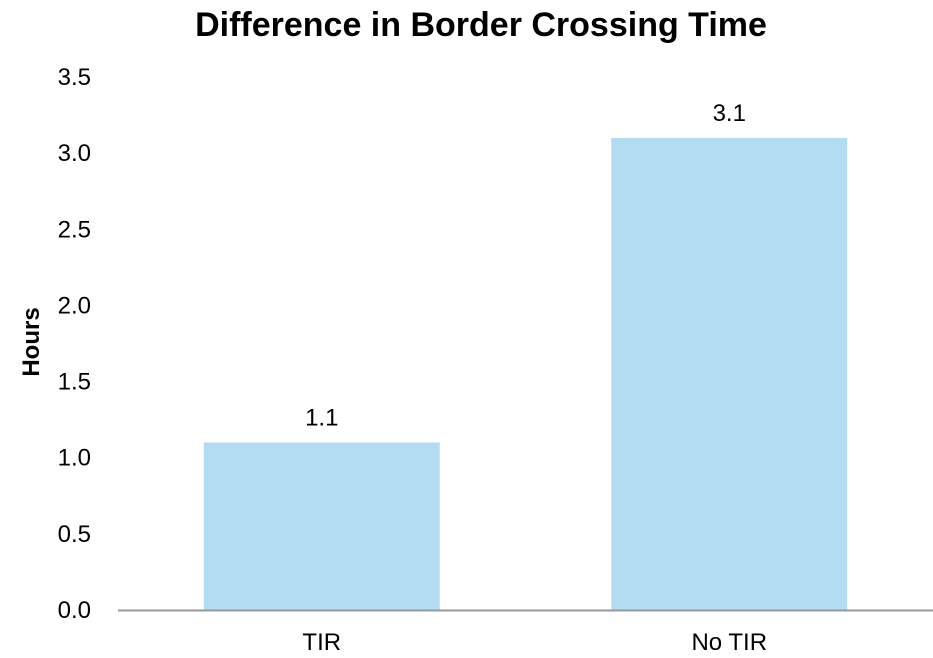 This screenshot has width=933, height=658. What do you see at coordinates (31, 341) in the screenshot?
I see `y-axis-title: Hours` at bounding box center [31, 341].